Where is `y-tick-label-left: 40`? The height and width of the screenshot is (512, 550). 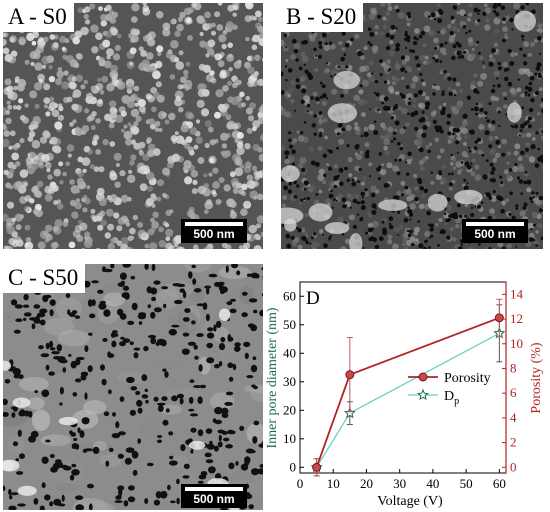 y-tick-label-left: 40 is located at coordinates (289, 352).